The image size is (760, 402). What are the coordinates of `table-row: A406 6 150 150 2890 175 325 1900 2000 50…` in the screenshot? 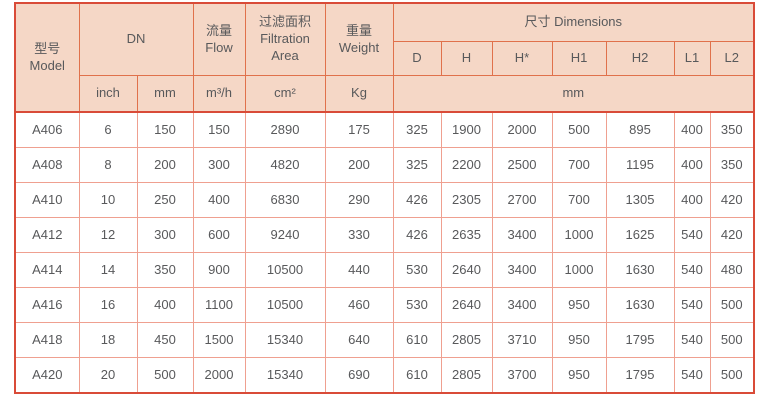 It's located at (384, 129).